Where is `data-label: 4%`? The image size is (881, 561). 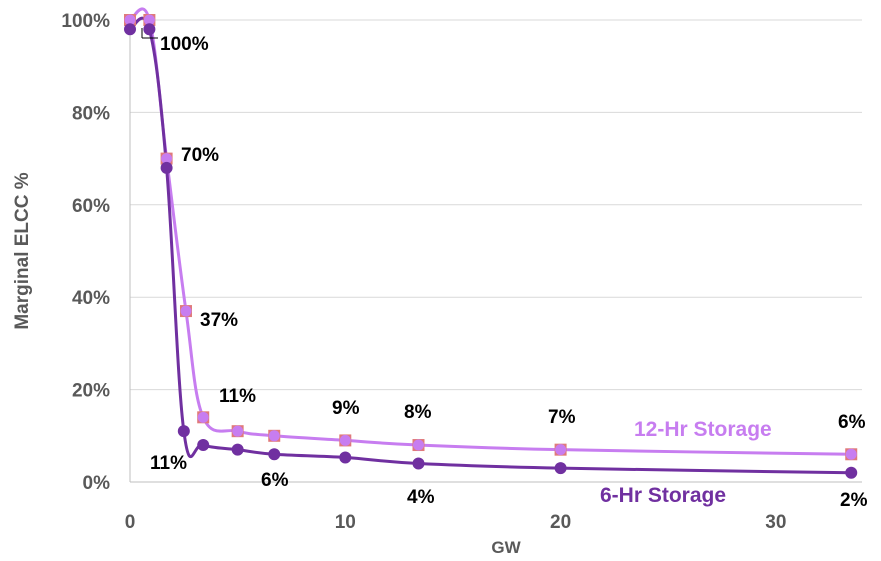 data-label: 4% is located at coordinates (421, 497).